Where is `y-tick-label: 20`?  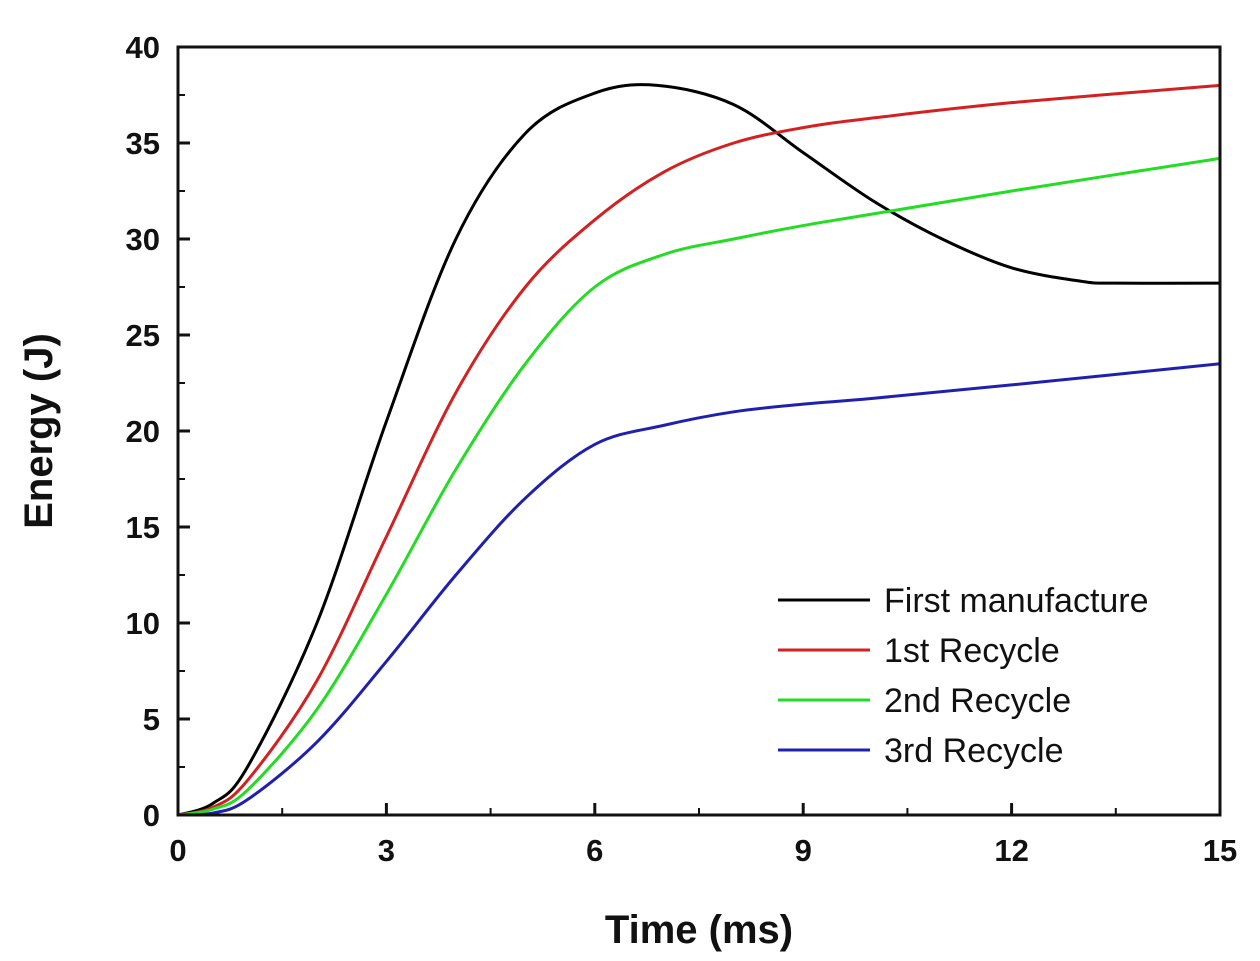
y-tick-label: 20 is located at coordinates (143, 431).